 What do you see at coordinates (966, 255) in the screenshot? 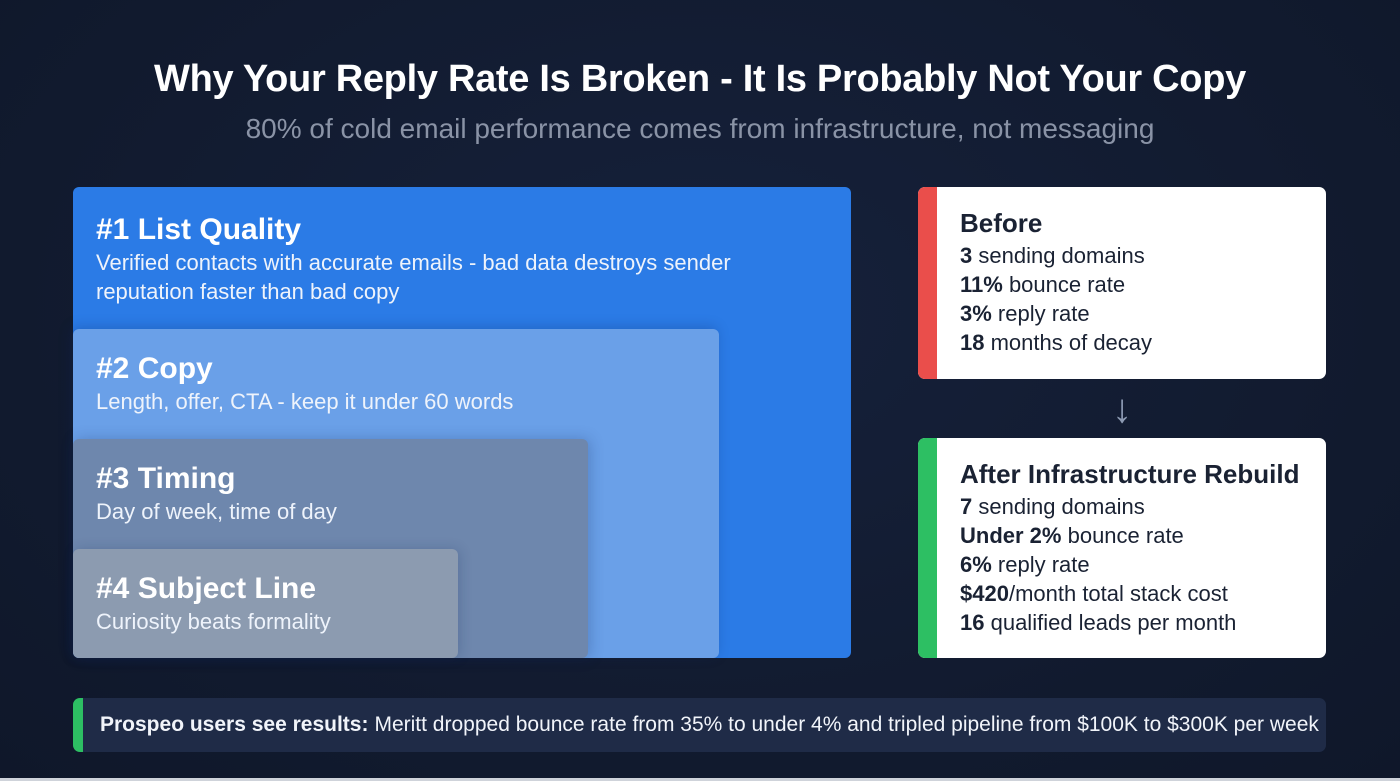
I see `stat-value: 3` at bounding box center [966, 255].